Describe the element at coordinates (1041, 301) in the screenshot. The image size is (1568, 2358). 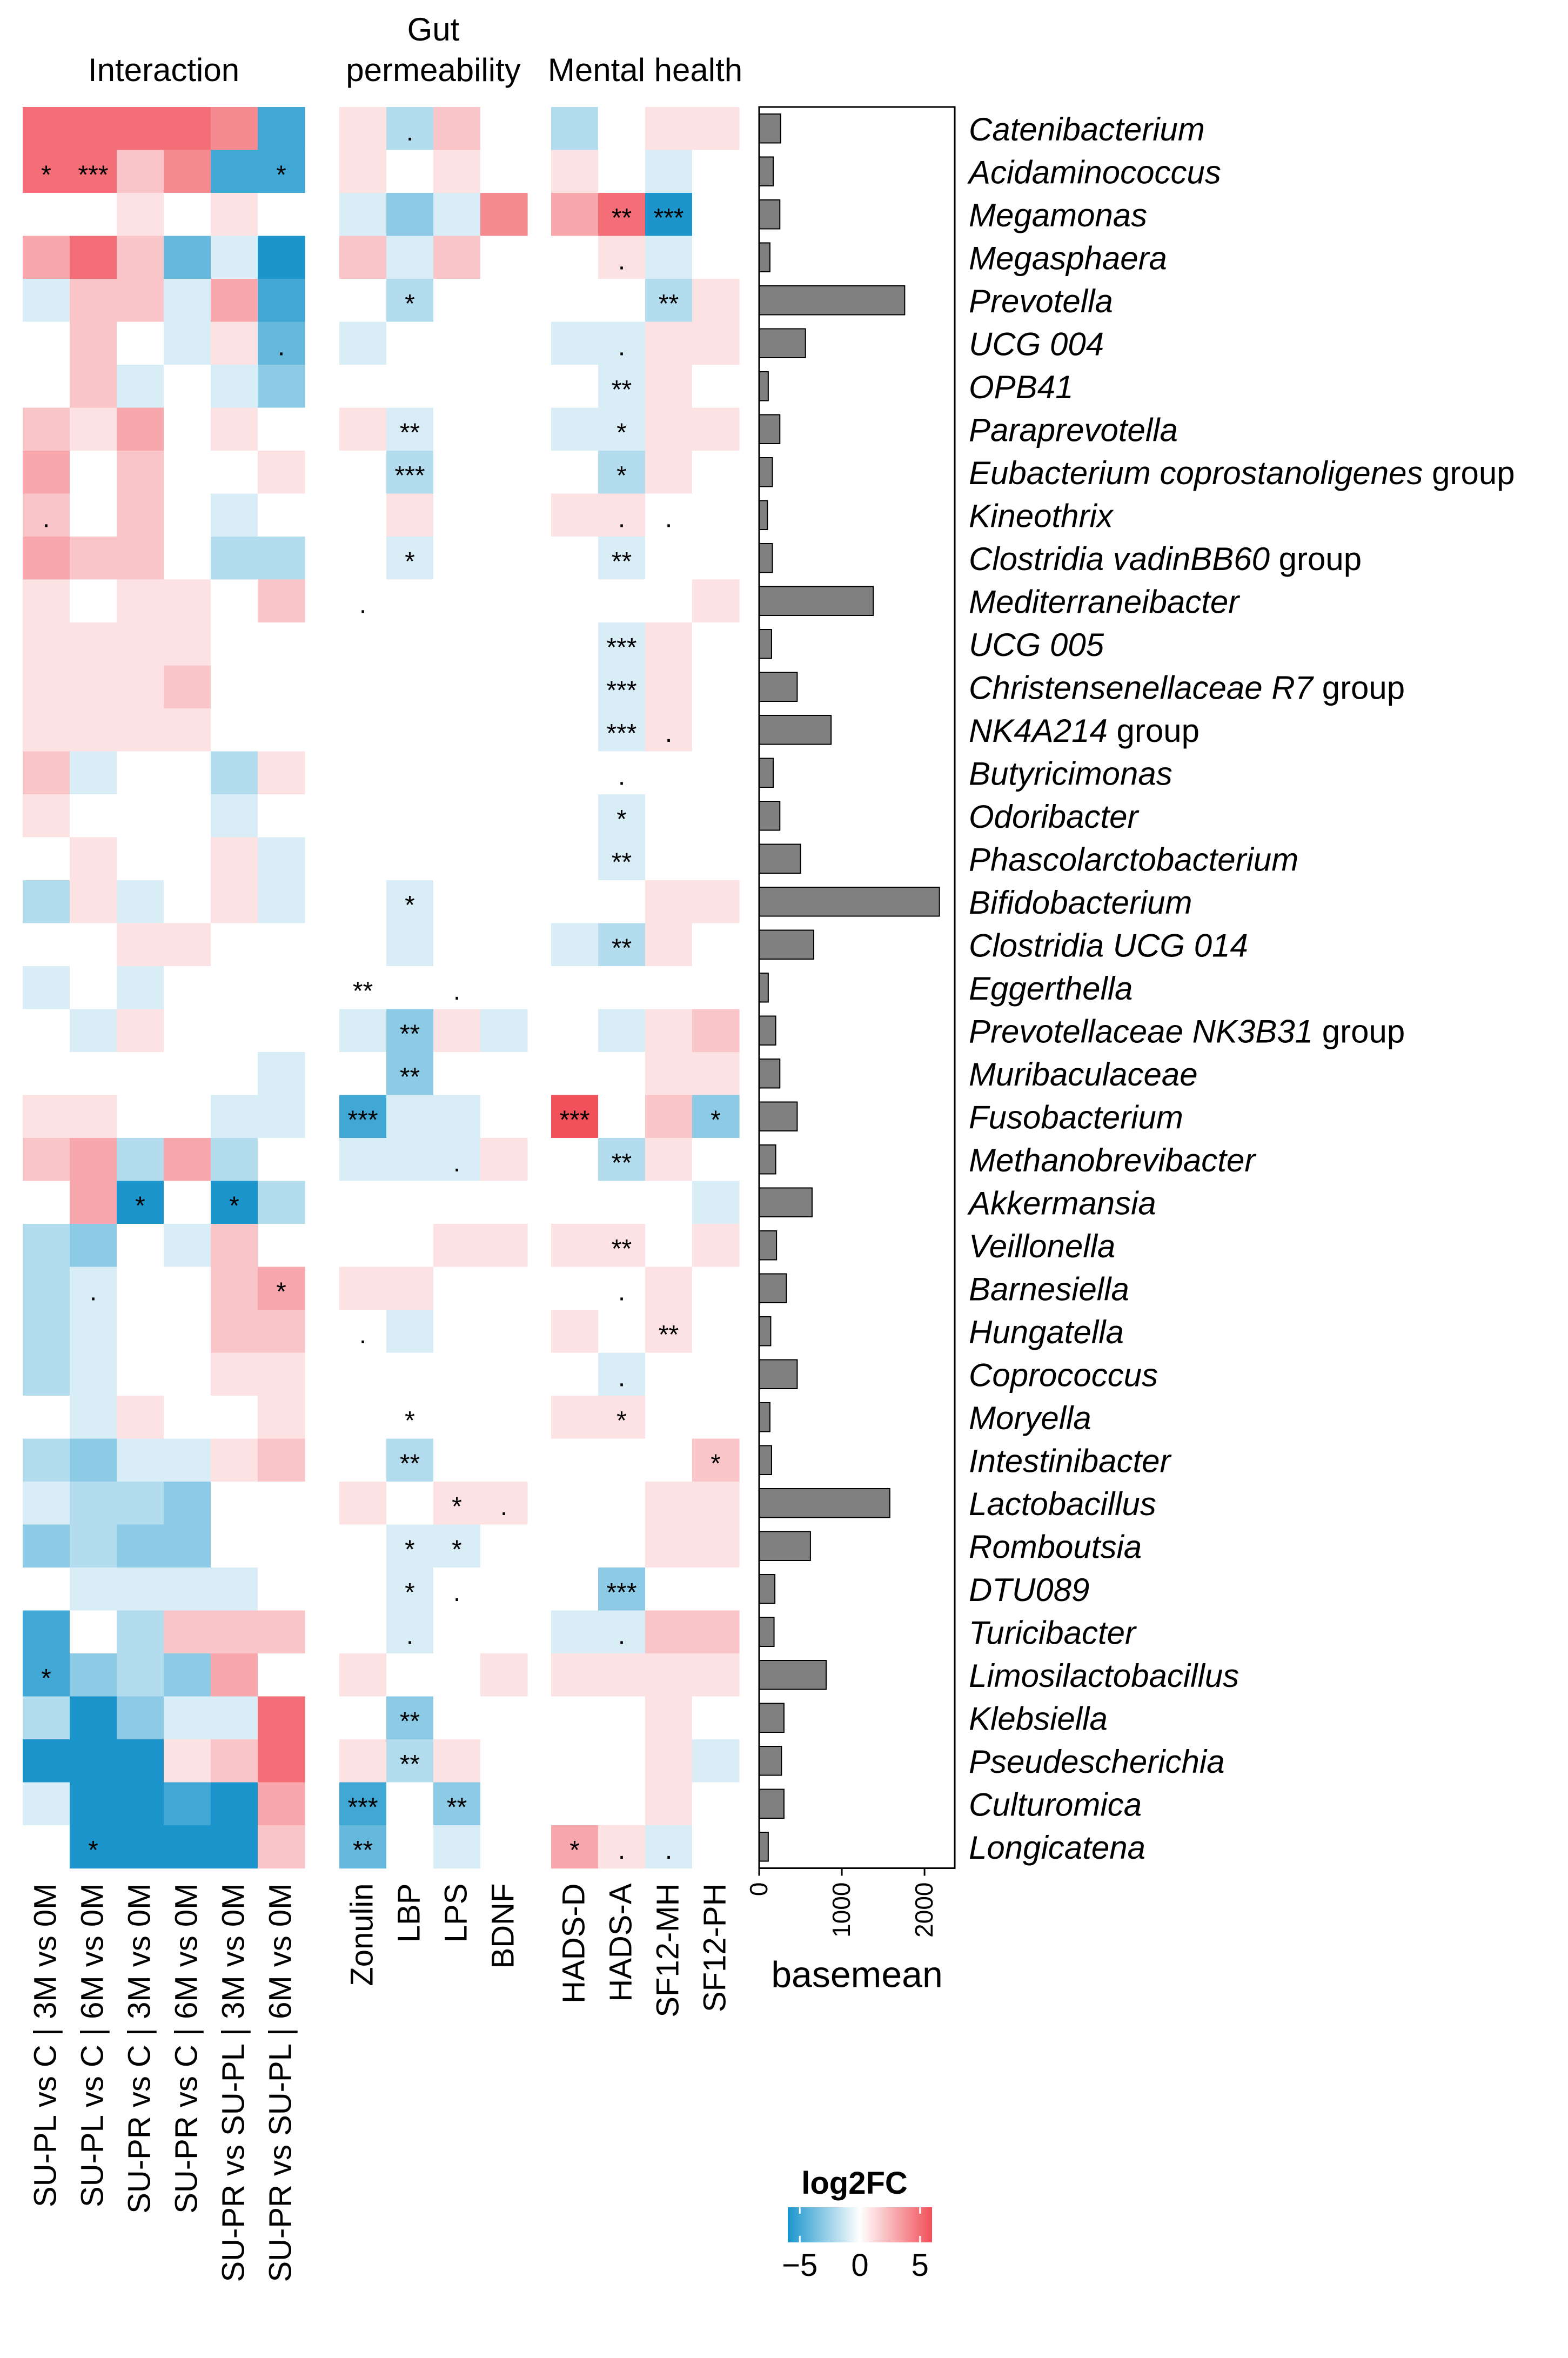
I see `row-label: Prevotella` at that location.